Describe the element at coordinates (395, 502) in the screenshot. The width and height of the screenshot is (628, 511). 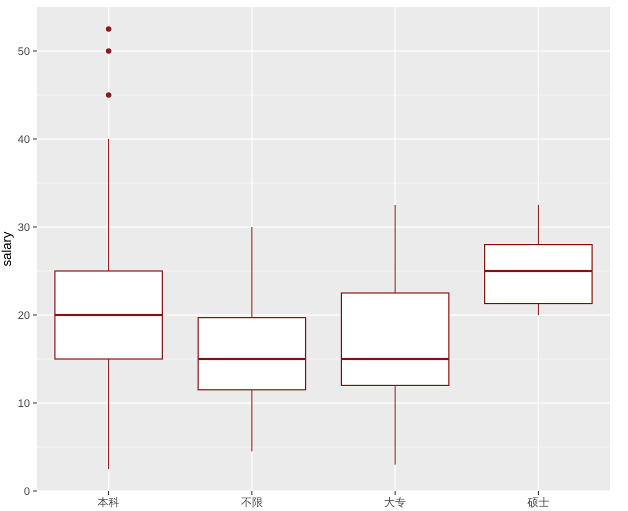
I see `x-tick-label: 大专` at that location.